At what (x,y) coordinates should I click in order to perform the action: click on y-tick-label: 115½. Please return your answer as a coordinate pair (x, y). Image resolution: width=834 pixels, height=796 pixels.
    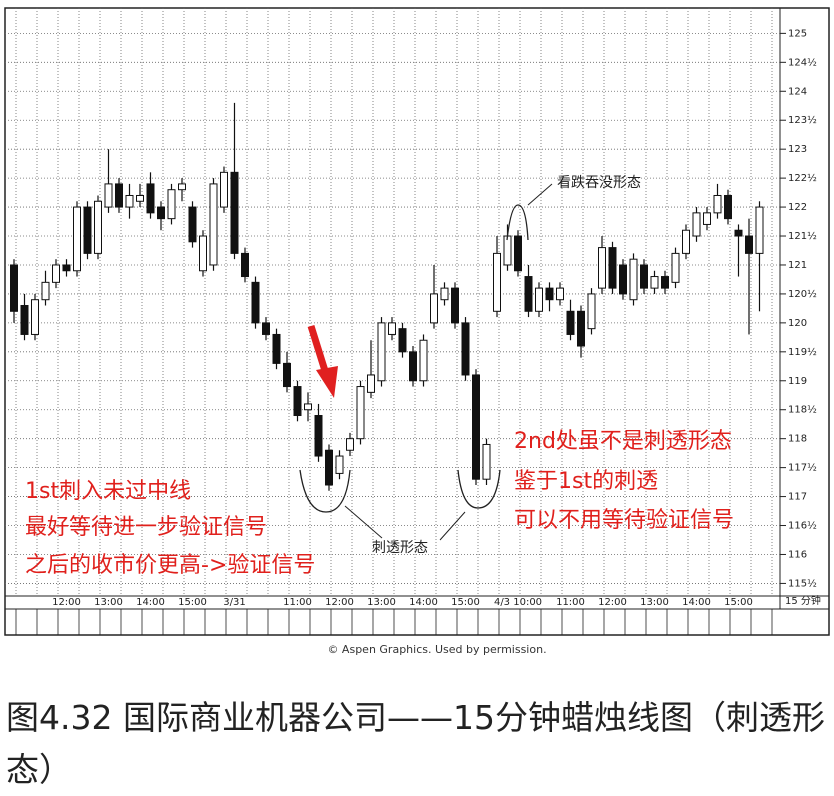
    Looking at the image, I should click on (802, 583).